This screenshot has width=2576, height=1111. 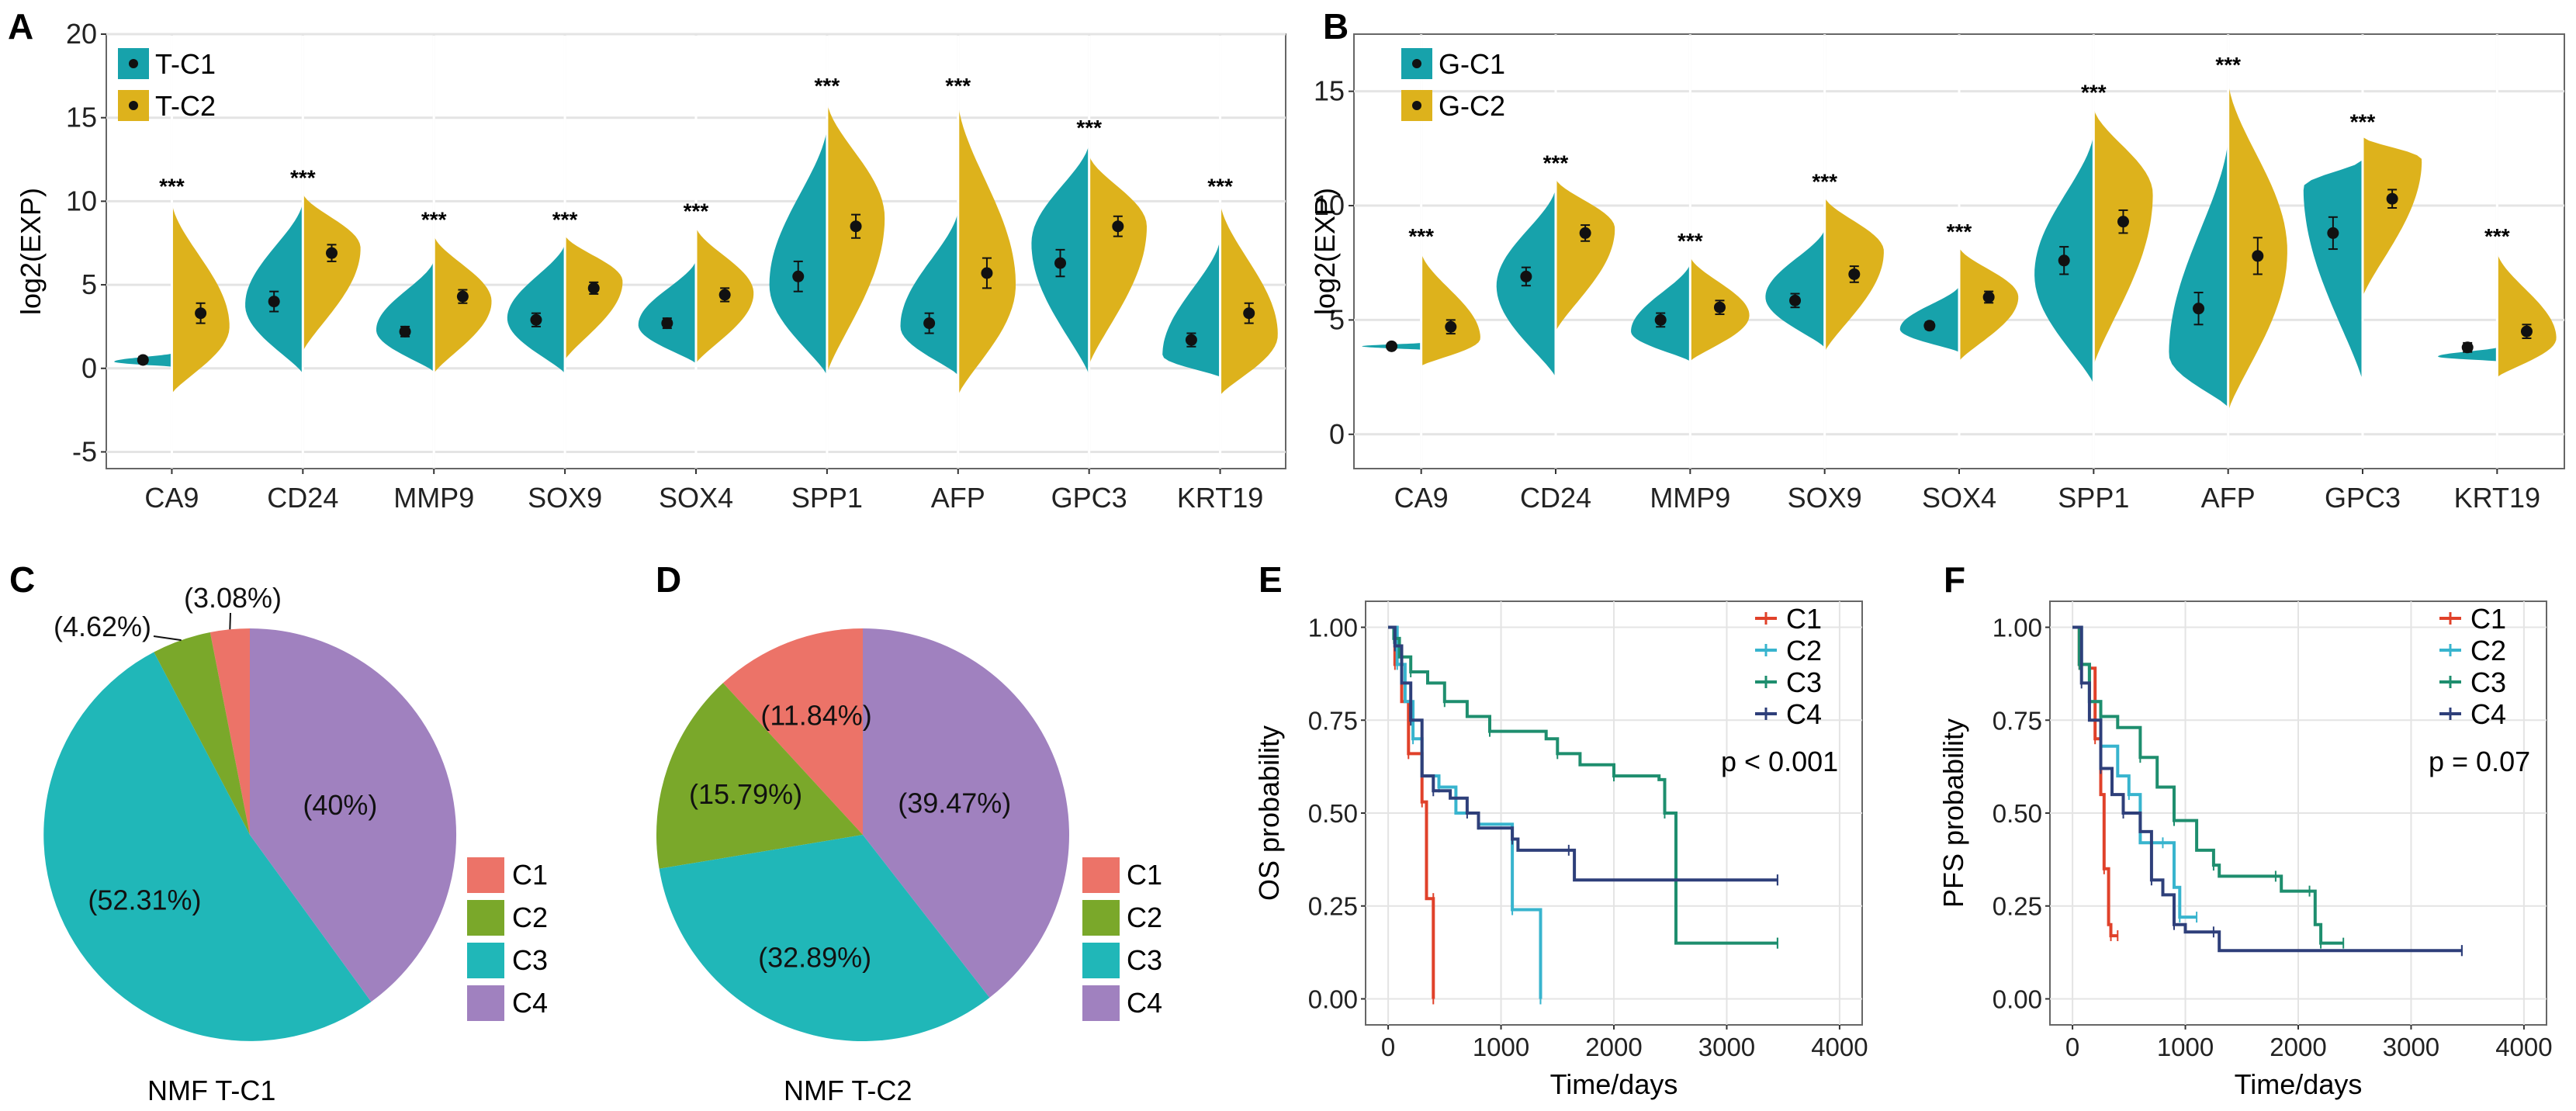 What do you see at coordinates (1929, 319) in the screenshot?
I see `violin-g-c1-sox4` at bounding box center [1929, 319].